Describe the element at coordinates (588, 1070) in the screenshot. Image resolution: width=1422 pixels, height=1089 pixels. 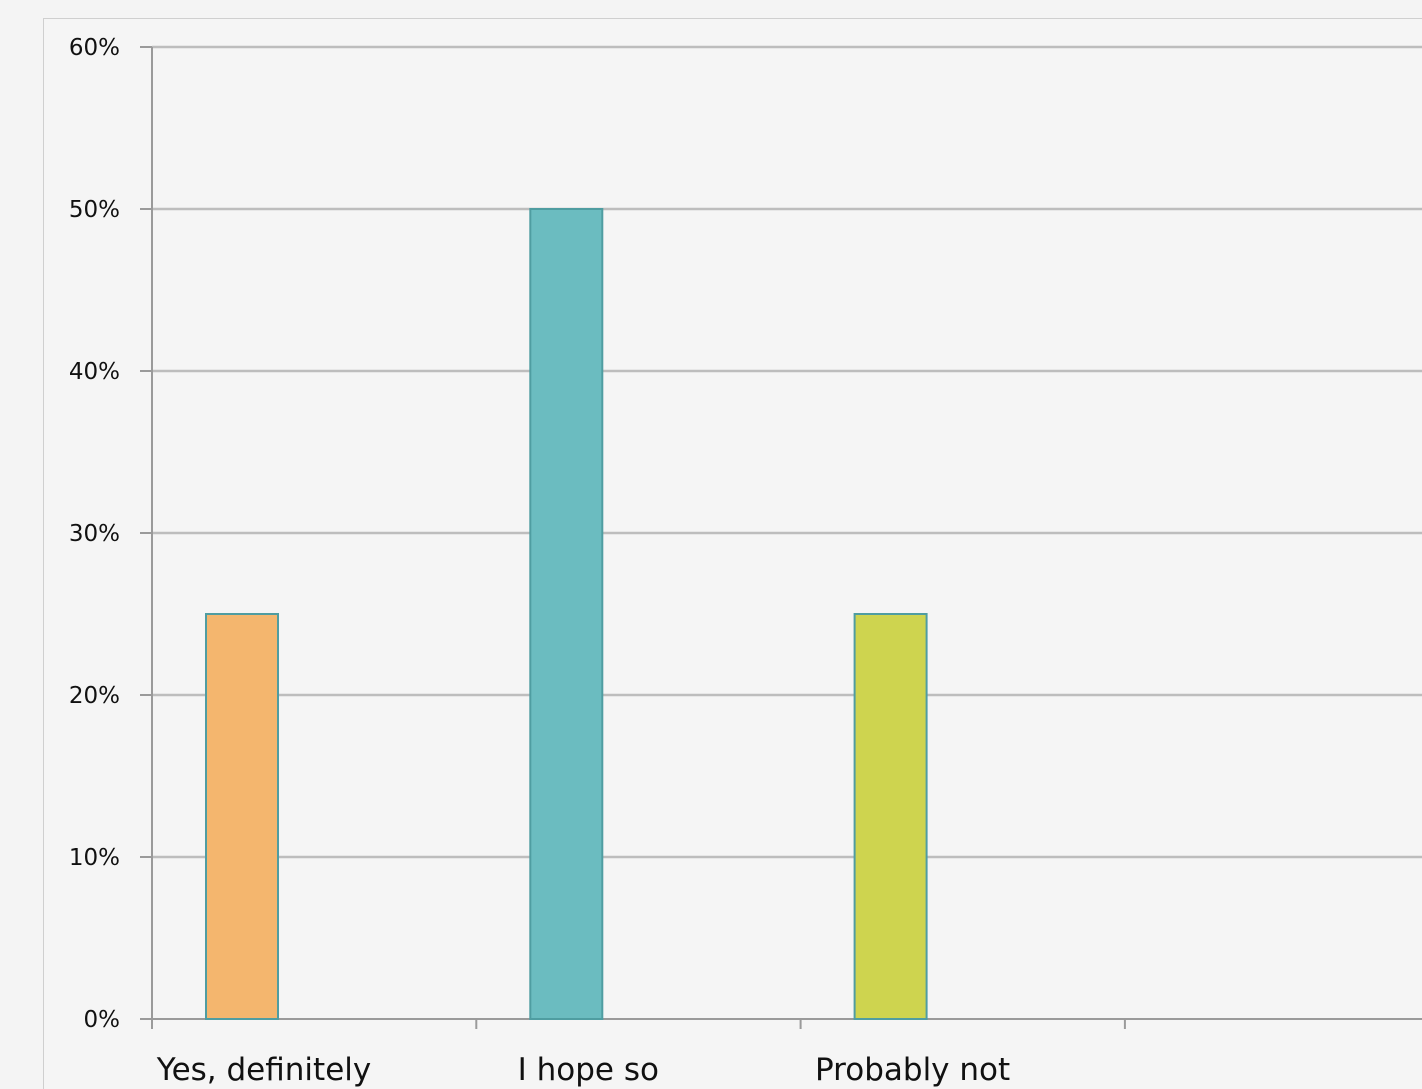
I see `x-category-label: I hope so` at that location.